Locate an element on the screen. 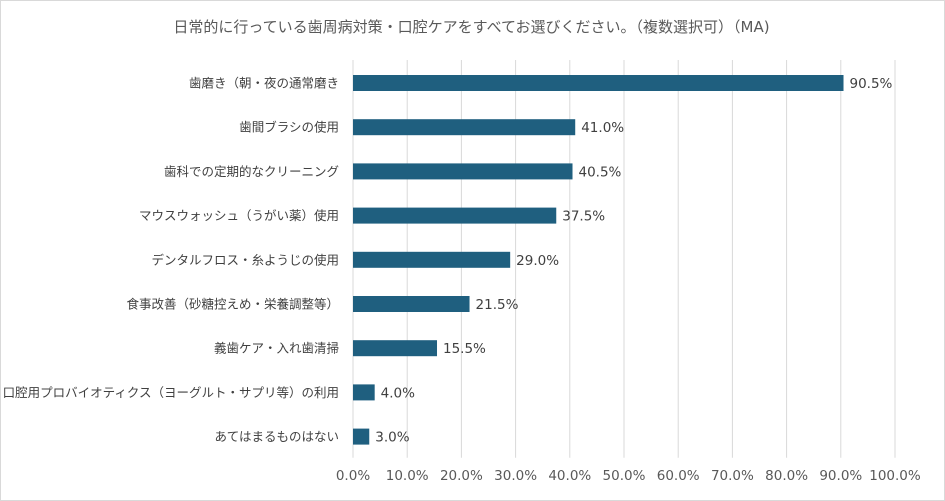 The image size is (945, 501). category-label: 食事改善（砂糖控えめ・栄養調整等） is located at coordinates (232, 304).